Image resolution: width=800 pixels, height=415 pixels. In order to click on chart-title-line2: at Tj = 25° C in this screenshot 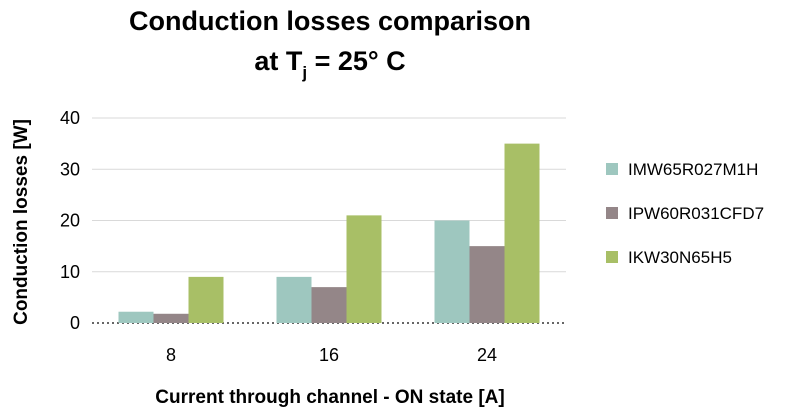, I will do `click(329, 64)`.